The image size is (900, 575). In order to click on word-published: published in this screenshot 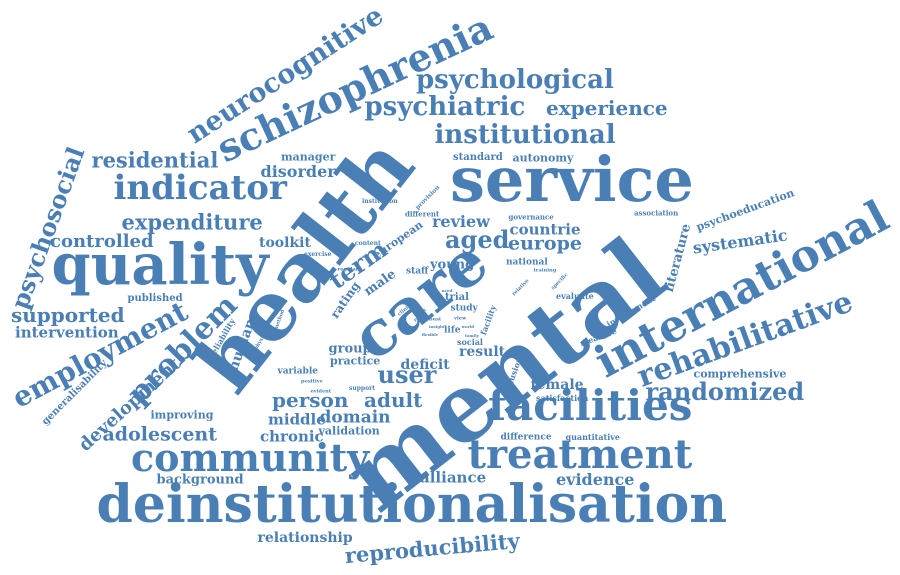, I will do `click(155, 298)`.